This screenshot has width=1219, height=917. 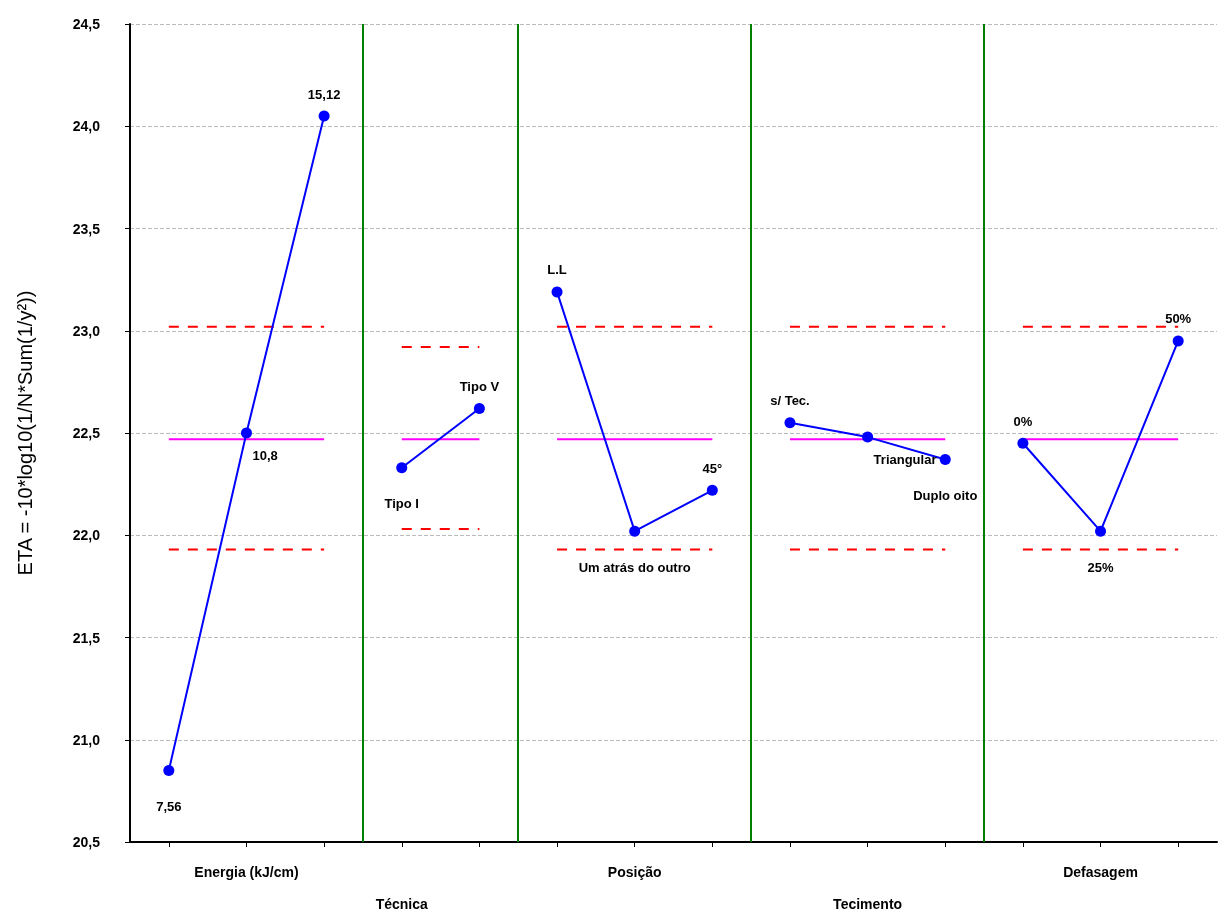 I want to click on x-tick-label: Defasagem, so click(x=1100, y=872).